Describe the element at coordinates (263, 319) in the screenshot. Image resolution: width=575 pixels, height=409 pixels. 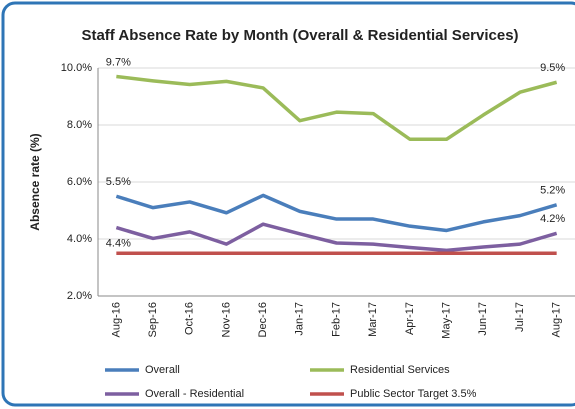
I see `x-tick-label: Dec-16` at that location.